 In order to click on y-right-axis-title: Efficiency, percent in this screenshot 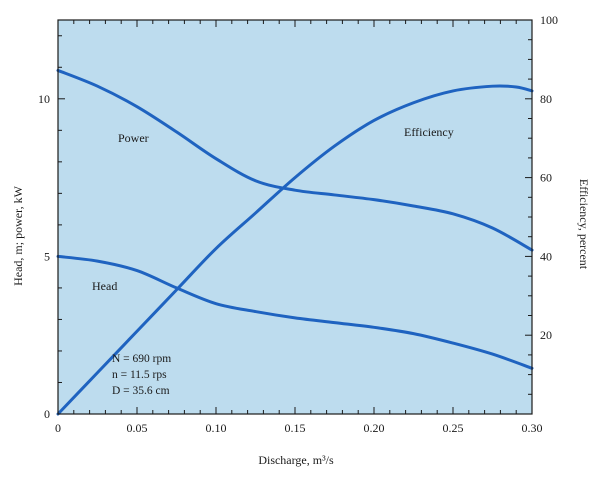, I will do `click(584, 224)`.